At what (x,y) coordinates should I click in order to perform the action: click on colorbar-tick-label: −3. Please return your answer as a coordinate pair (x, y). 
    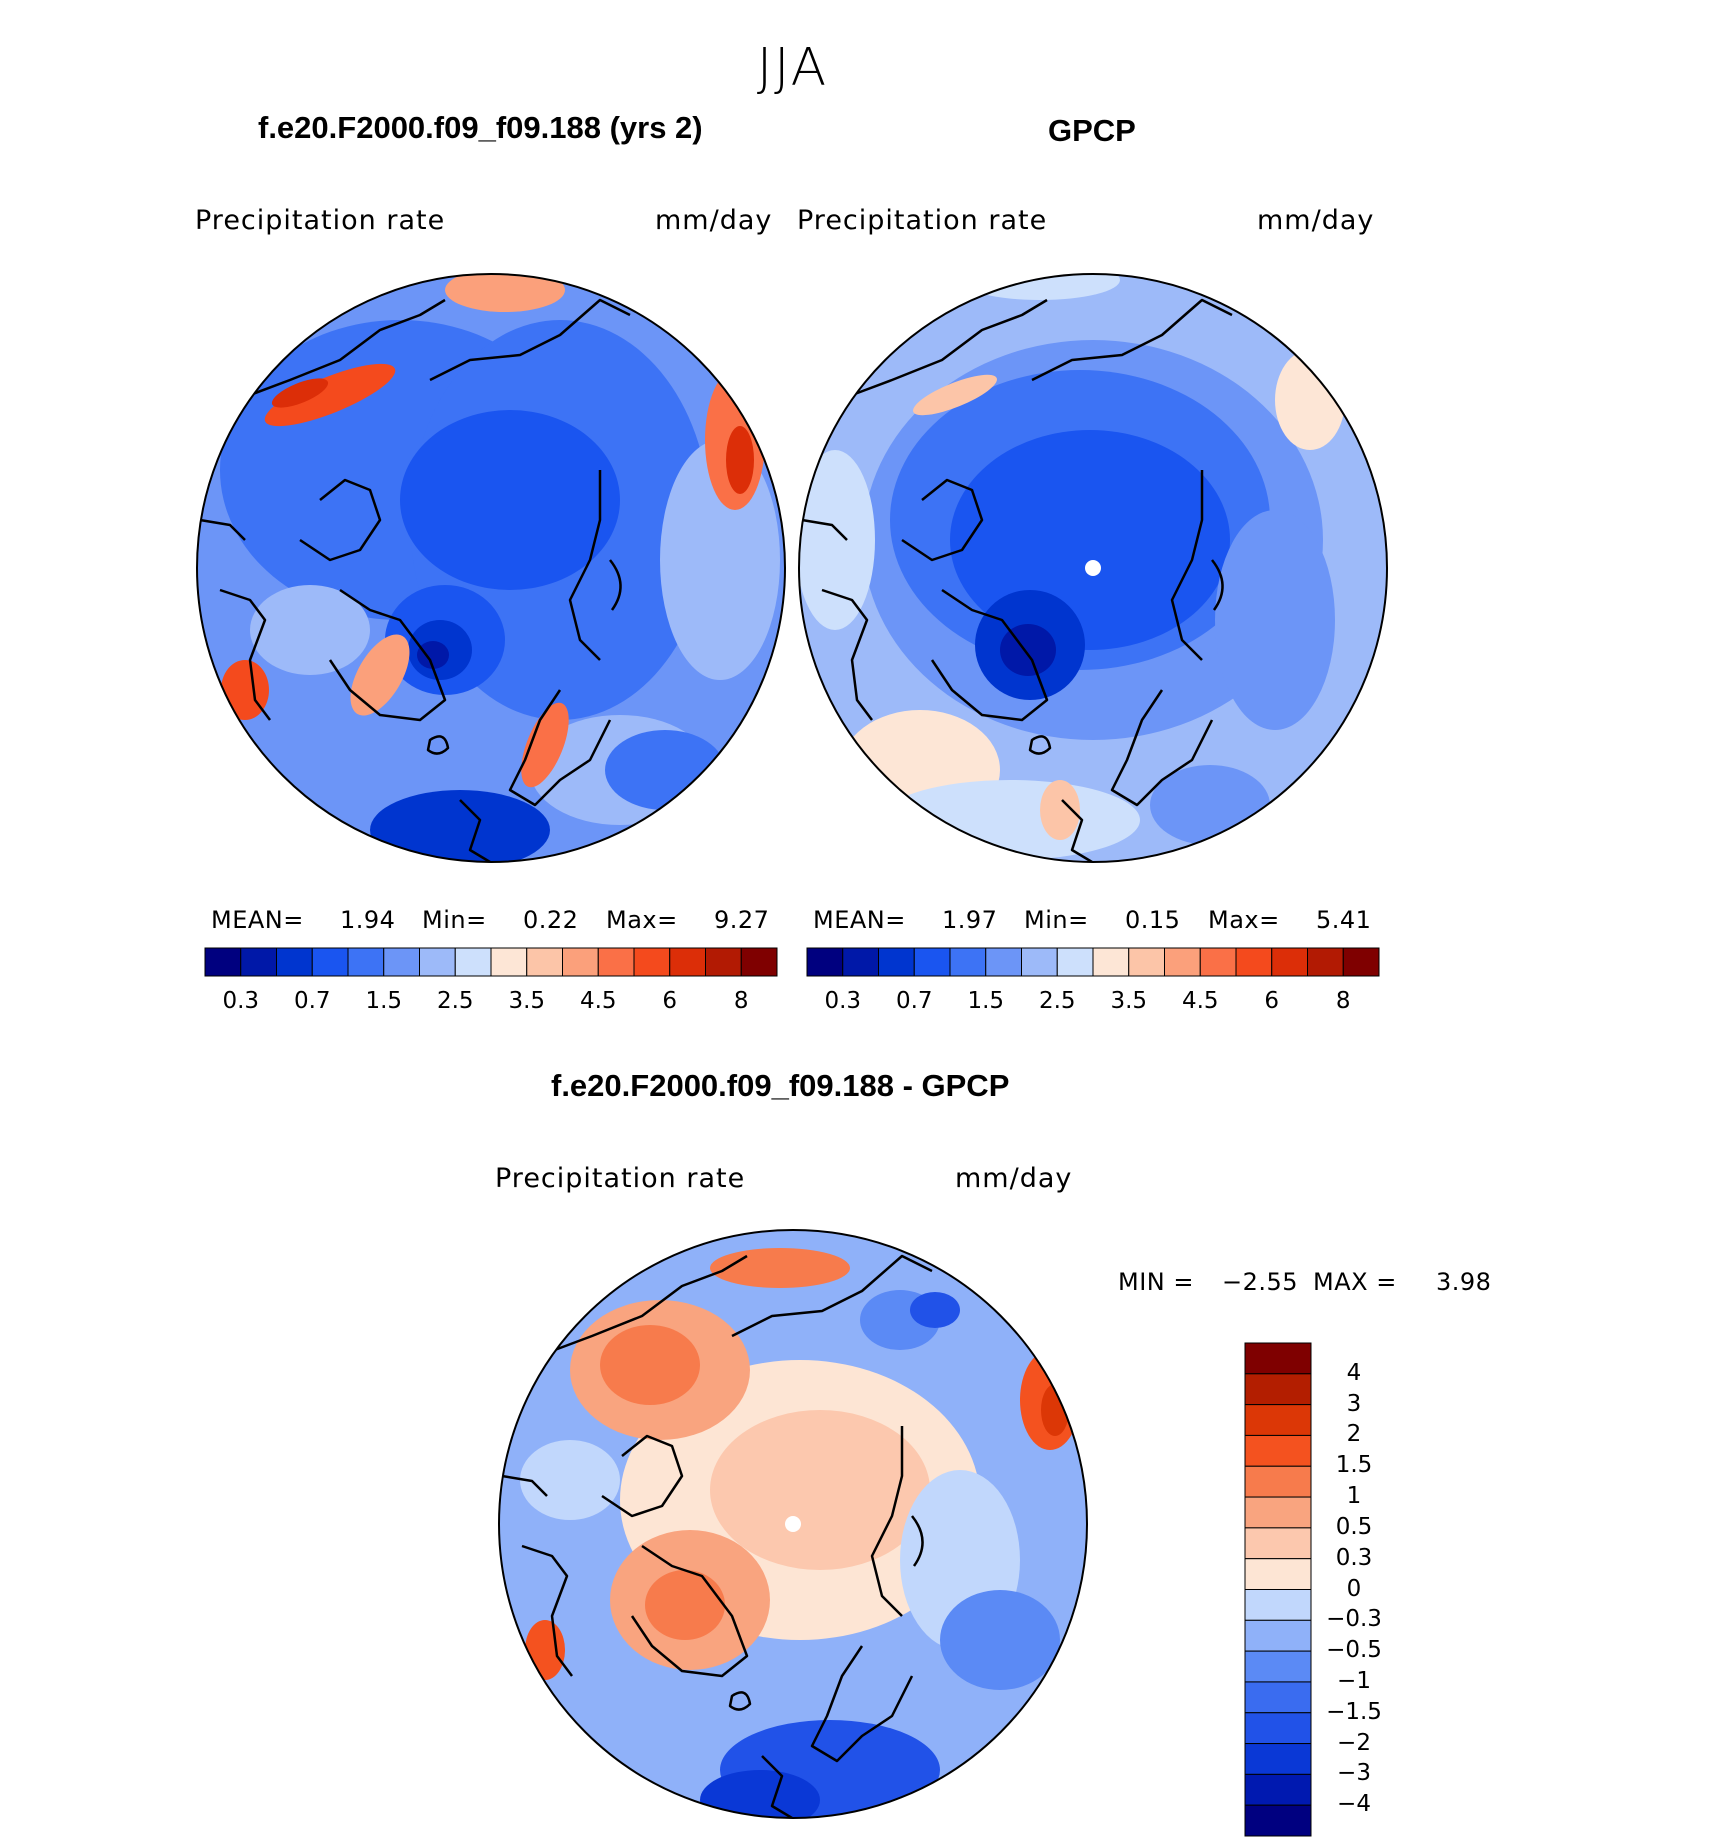
    Looking at the image, I should click on (1354, 1773).